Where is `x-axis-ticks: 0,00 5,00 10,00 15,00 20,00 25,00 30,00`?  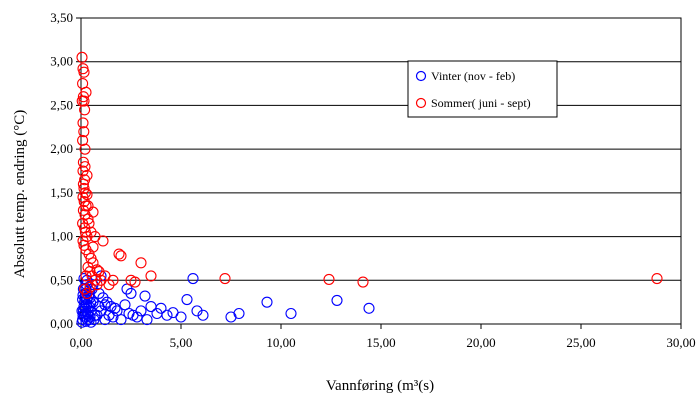
x-axis-ticks: 0,00 5,00 10,00 15,00 20,00 25,00 30,00 is located at coordinates (383, 337).